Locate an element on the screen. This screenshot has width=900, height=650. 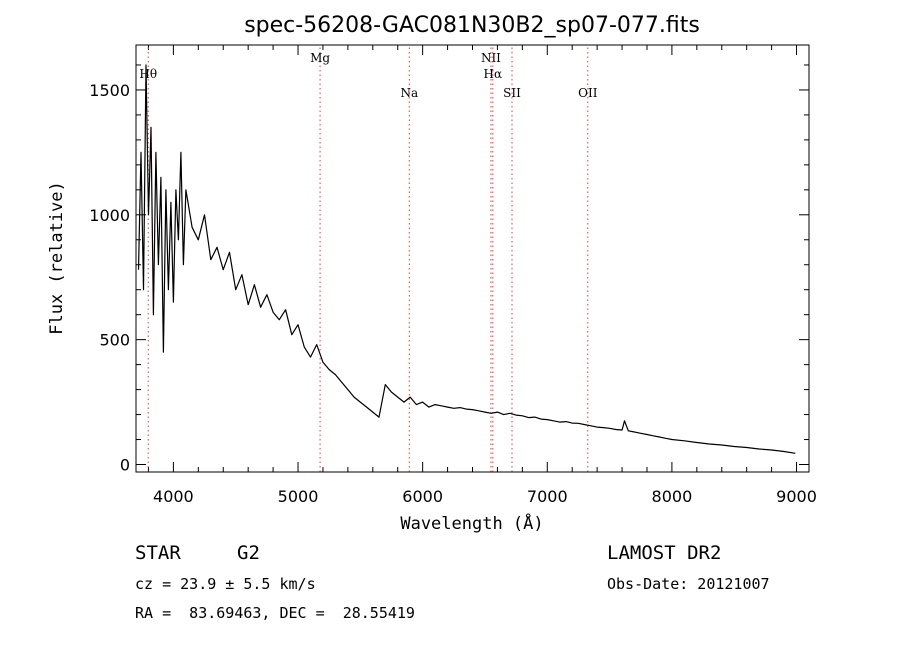
x-tick-label: 6000 is located at coordinates (422, 496).